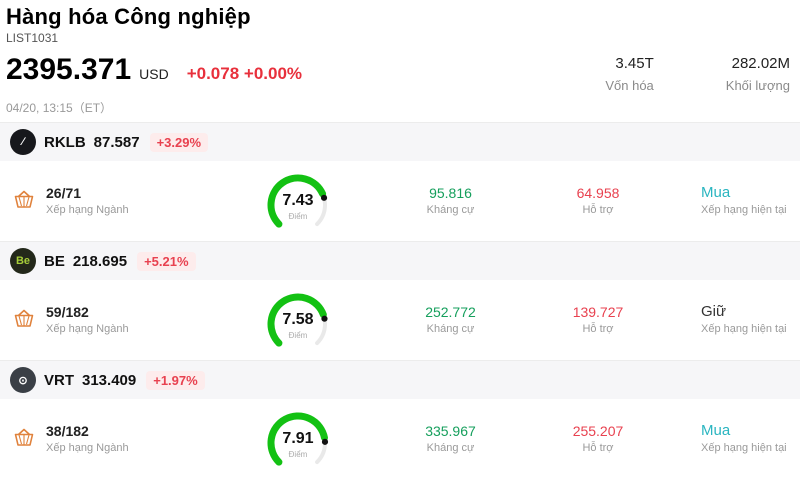  I want to click on support-cell: 255.207 Hỗ trợ, so click(598, 438).